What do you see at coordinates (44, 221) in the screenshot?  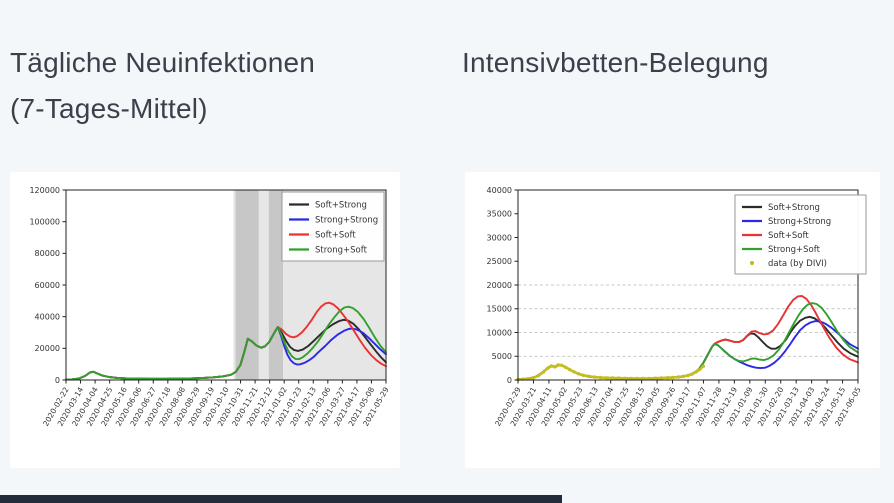 I see `y-tick-label: 100000` at bounding box center [44, 221].